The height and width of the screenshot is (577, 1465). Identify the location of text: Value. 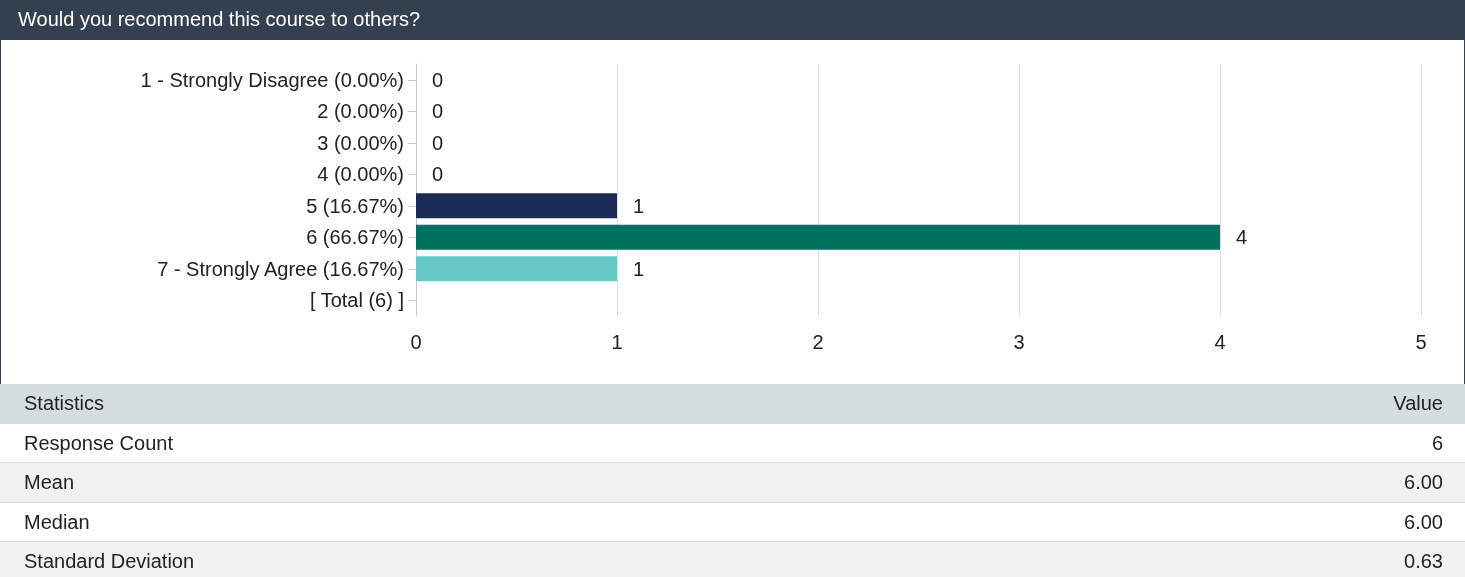
(1418, 403).